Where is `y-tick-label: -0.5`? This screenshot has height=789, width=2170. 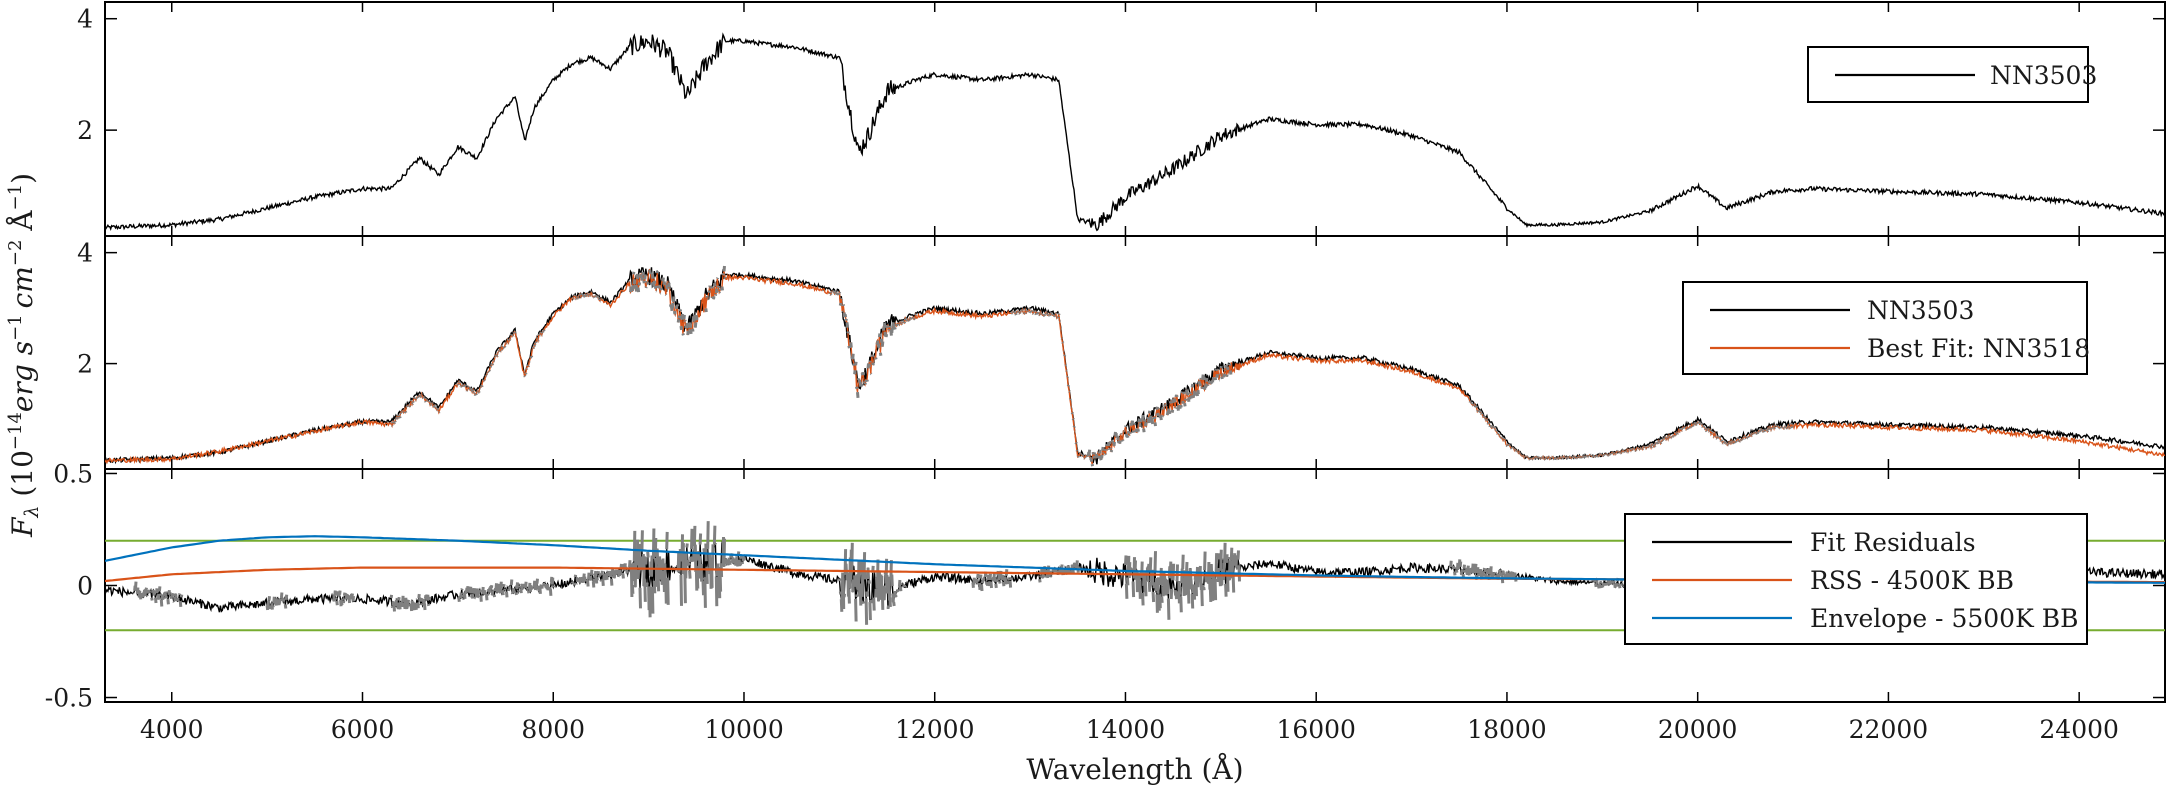 y-tick-label: -0.5 is located at coordinates (69, 698).